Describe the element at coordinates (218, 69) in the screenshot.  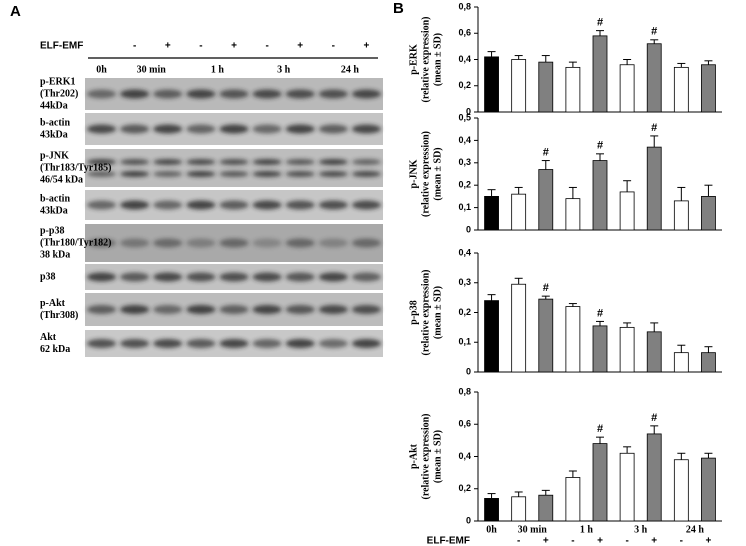
I see `time-label: 1 h` at that location.